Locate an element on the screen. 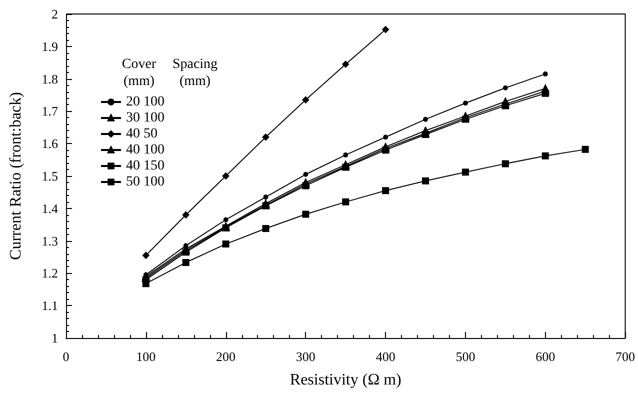  y-tick-label: 1.9 is located at coordinates (50, 46).